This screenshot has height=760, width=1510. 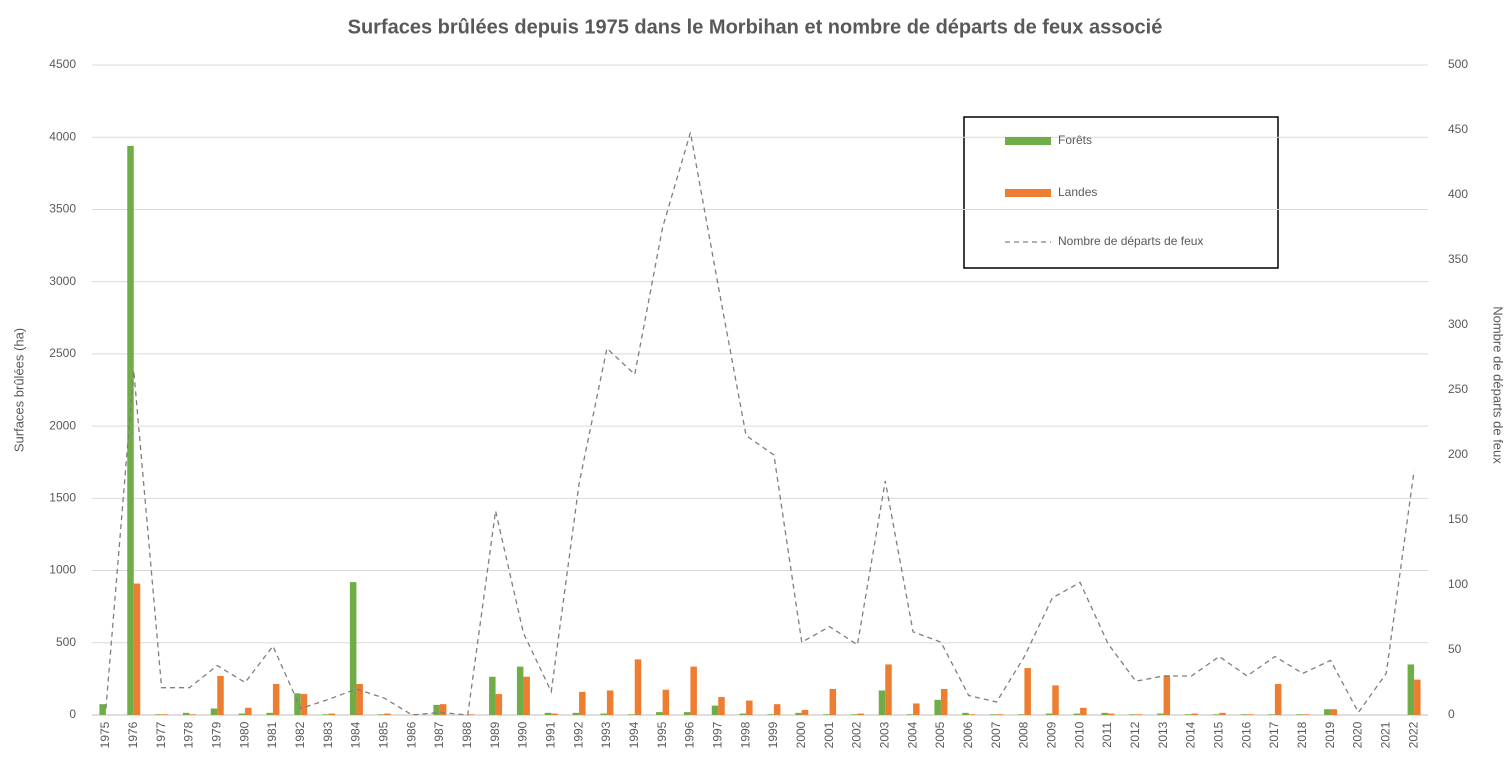 I want to click on y2-tick-label: 300, so click(x=1458, y=324).